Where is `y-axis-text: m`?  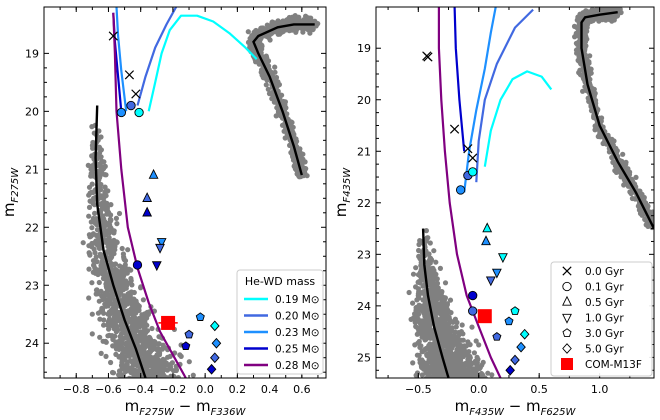
y-axis-text: m is located at coordinates (9, 210).